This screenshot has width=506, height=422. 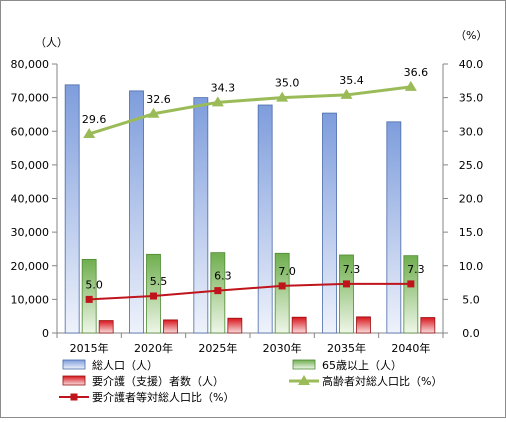 I want to click on aged-ratio-data-label: 35.0, so click(x=287, y=83).